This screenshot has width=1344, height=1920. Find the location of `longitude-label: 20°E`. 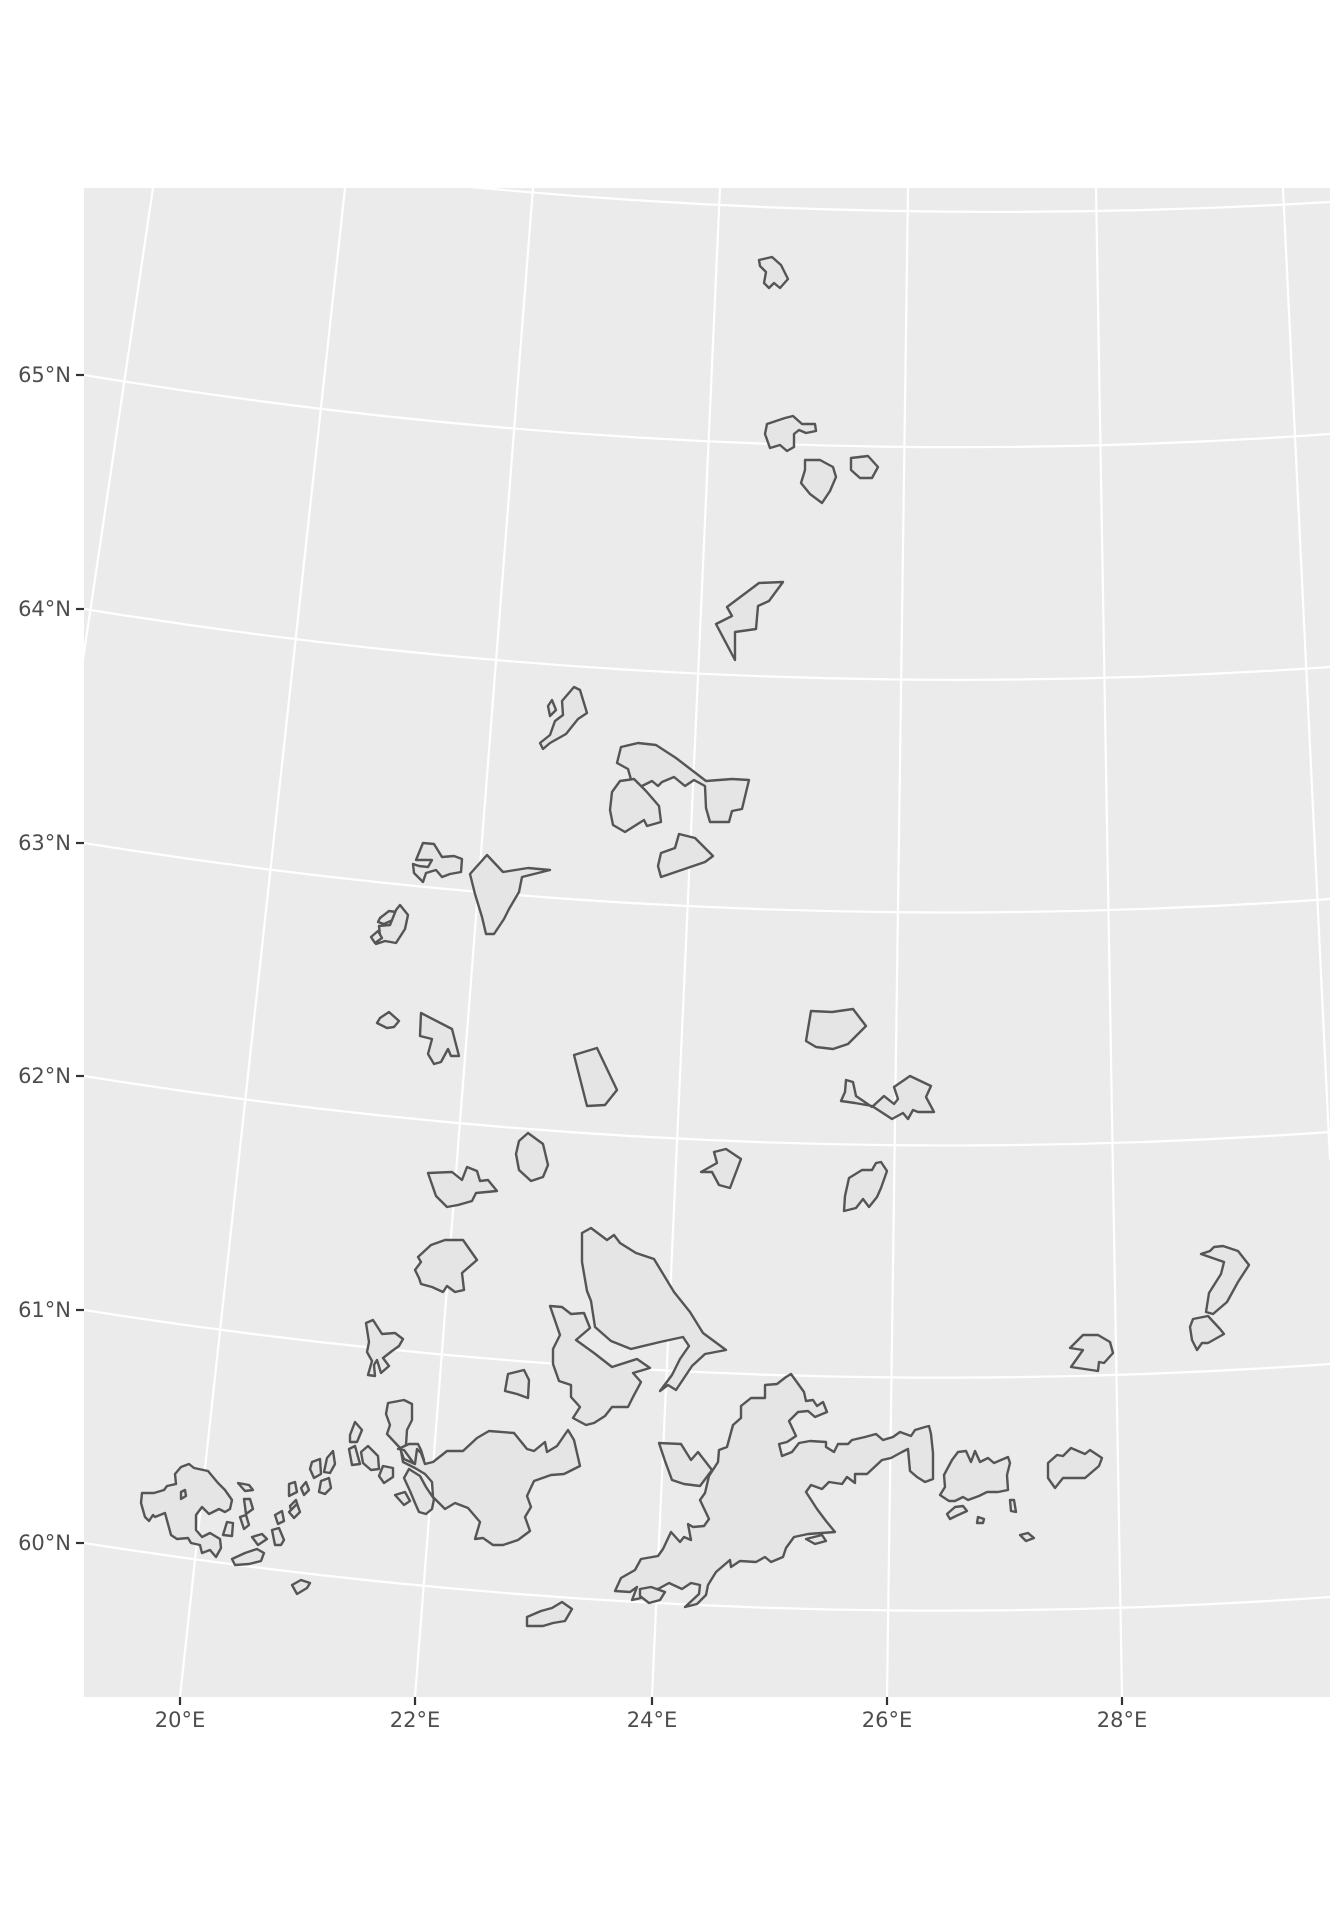

longitude-label: 20°E is located at coordinates (180, 1720).